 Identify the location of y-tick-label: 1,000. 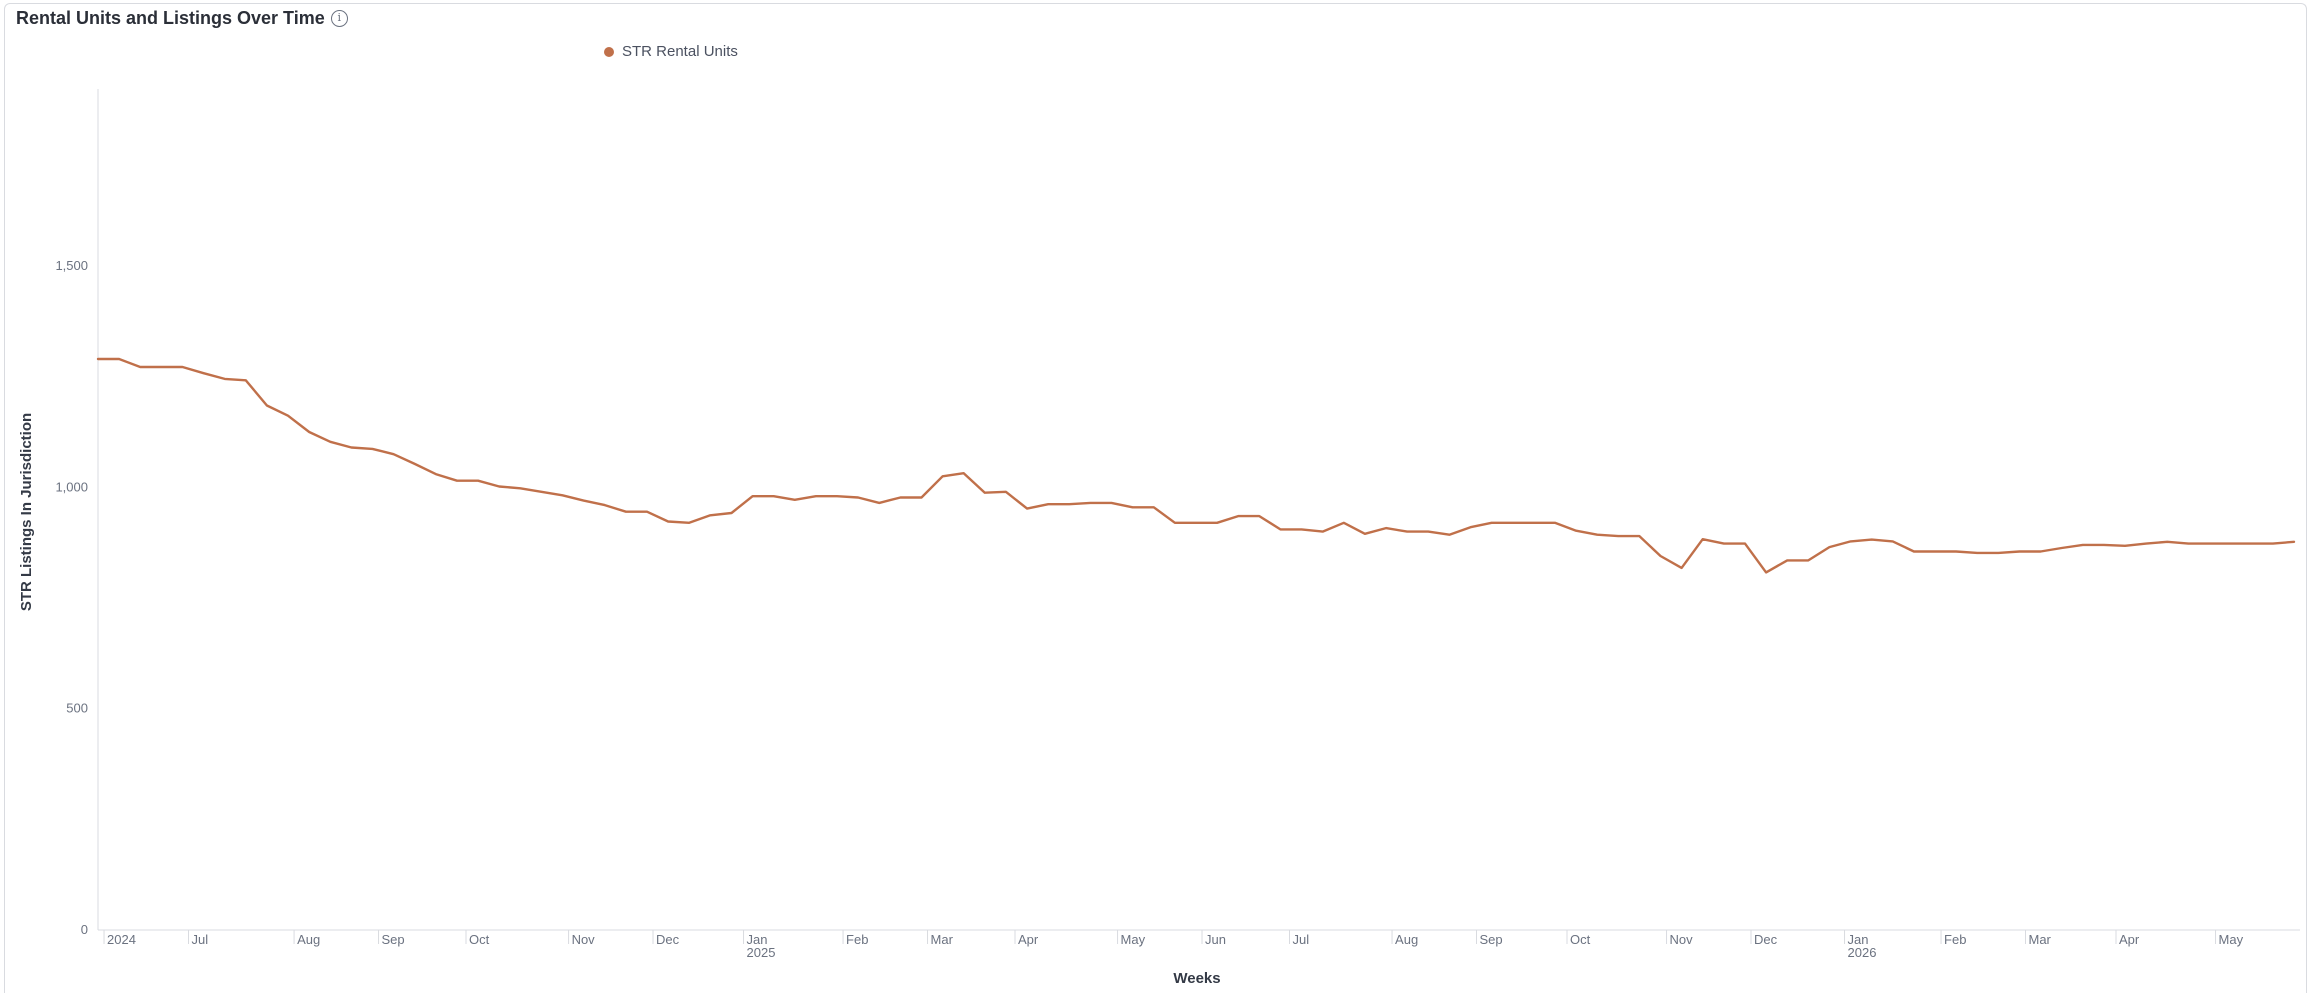
(71, 486).